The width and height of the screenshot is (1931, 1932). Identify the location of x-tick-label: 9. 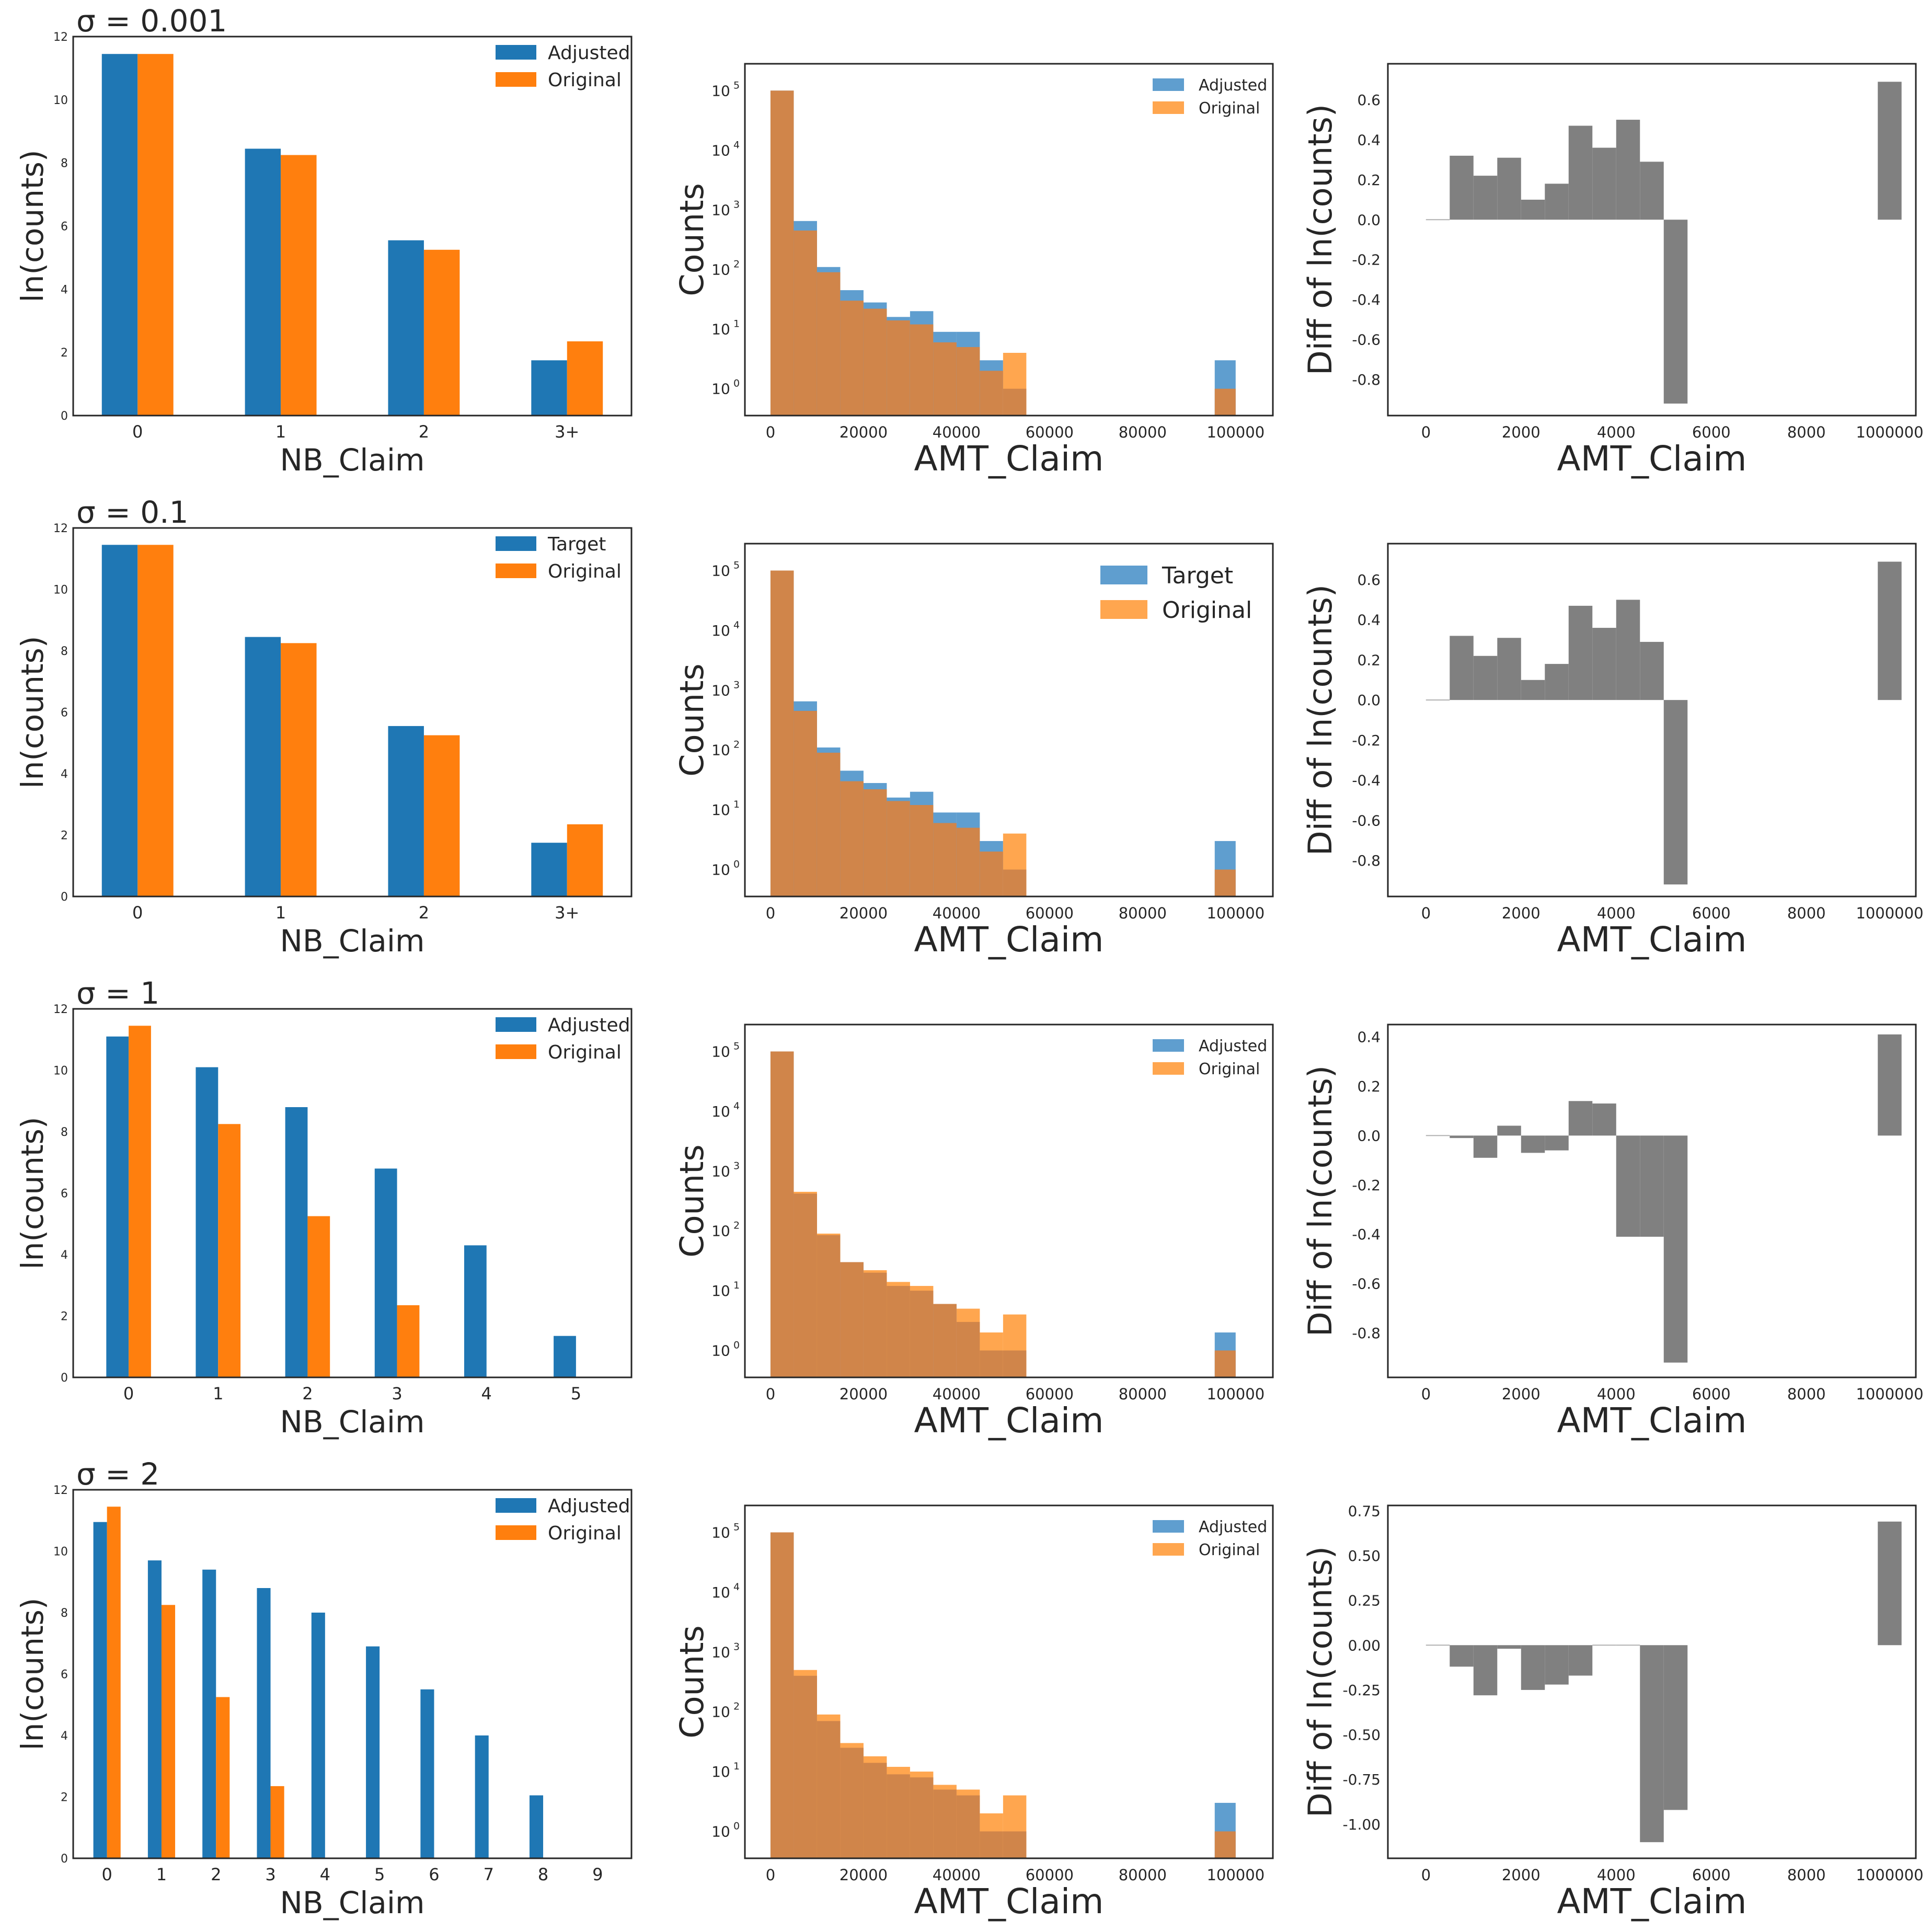
(597, 1874).